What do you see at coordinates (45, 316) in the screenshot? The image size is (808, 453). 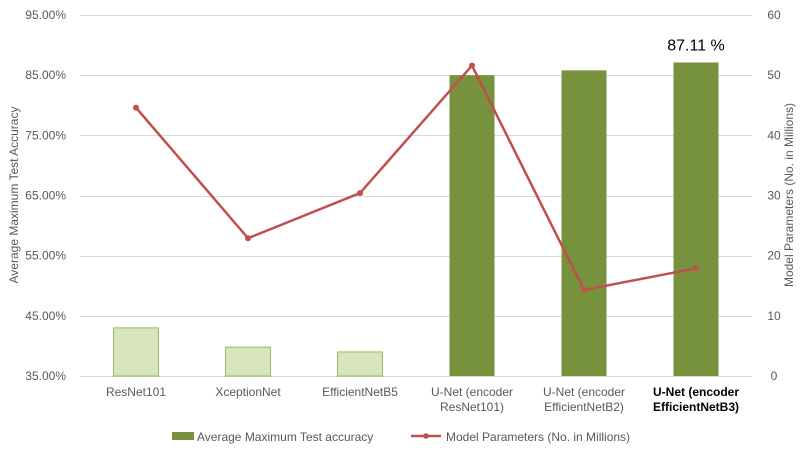 I see `left-tick-label: 45.00%` at bounding box center [45, 316].